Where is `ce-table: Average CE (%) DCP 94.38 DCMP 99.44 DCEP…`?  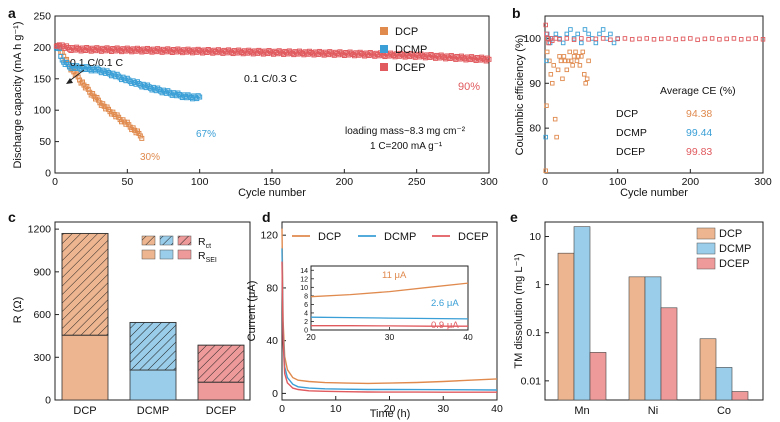 ce-table: Average CE (%) DCP 94.38 DCMP 99.44 DCEP… is located at coordinates (676, 121).